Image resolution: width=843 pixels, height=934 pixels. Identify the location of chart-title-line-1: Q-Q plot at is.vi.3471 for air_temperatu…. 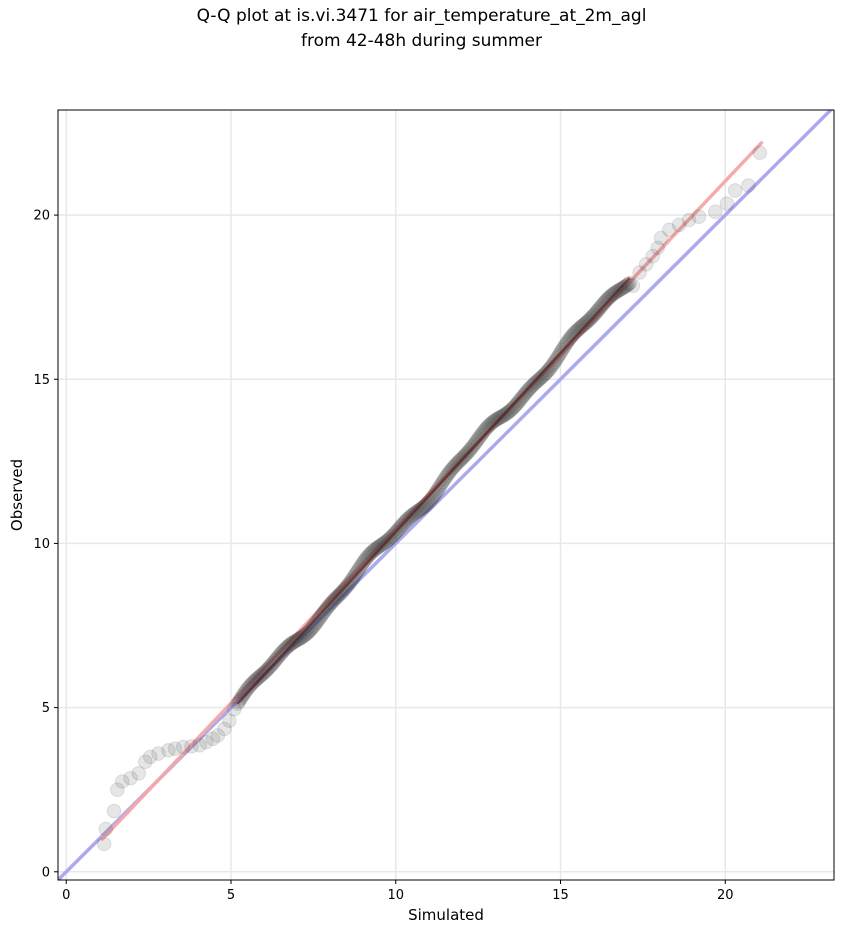
(421, 16).